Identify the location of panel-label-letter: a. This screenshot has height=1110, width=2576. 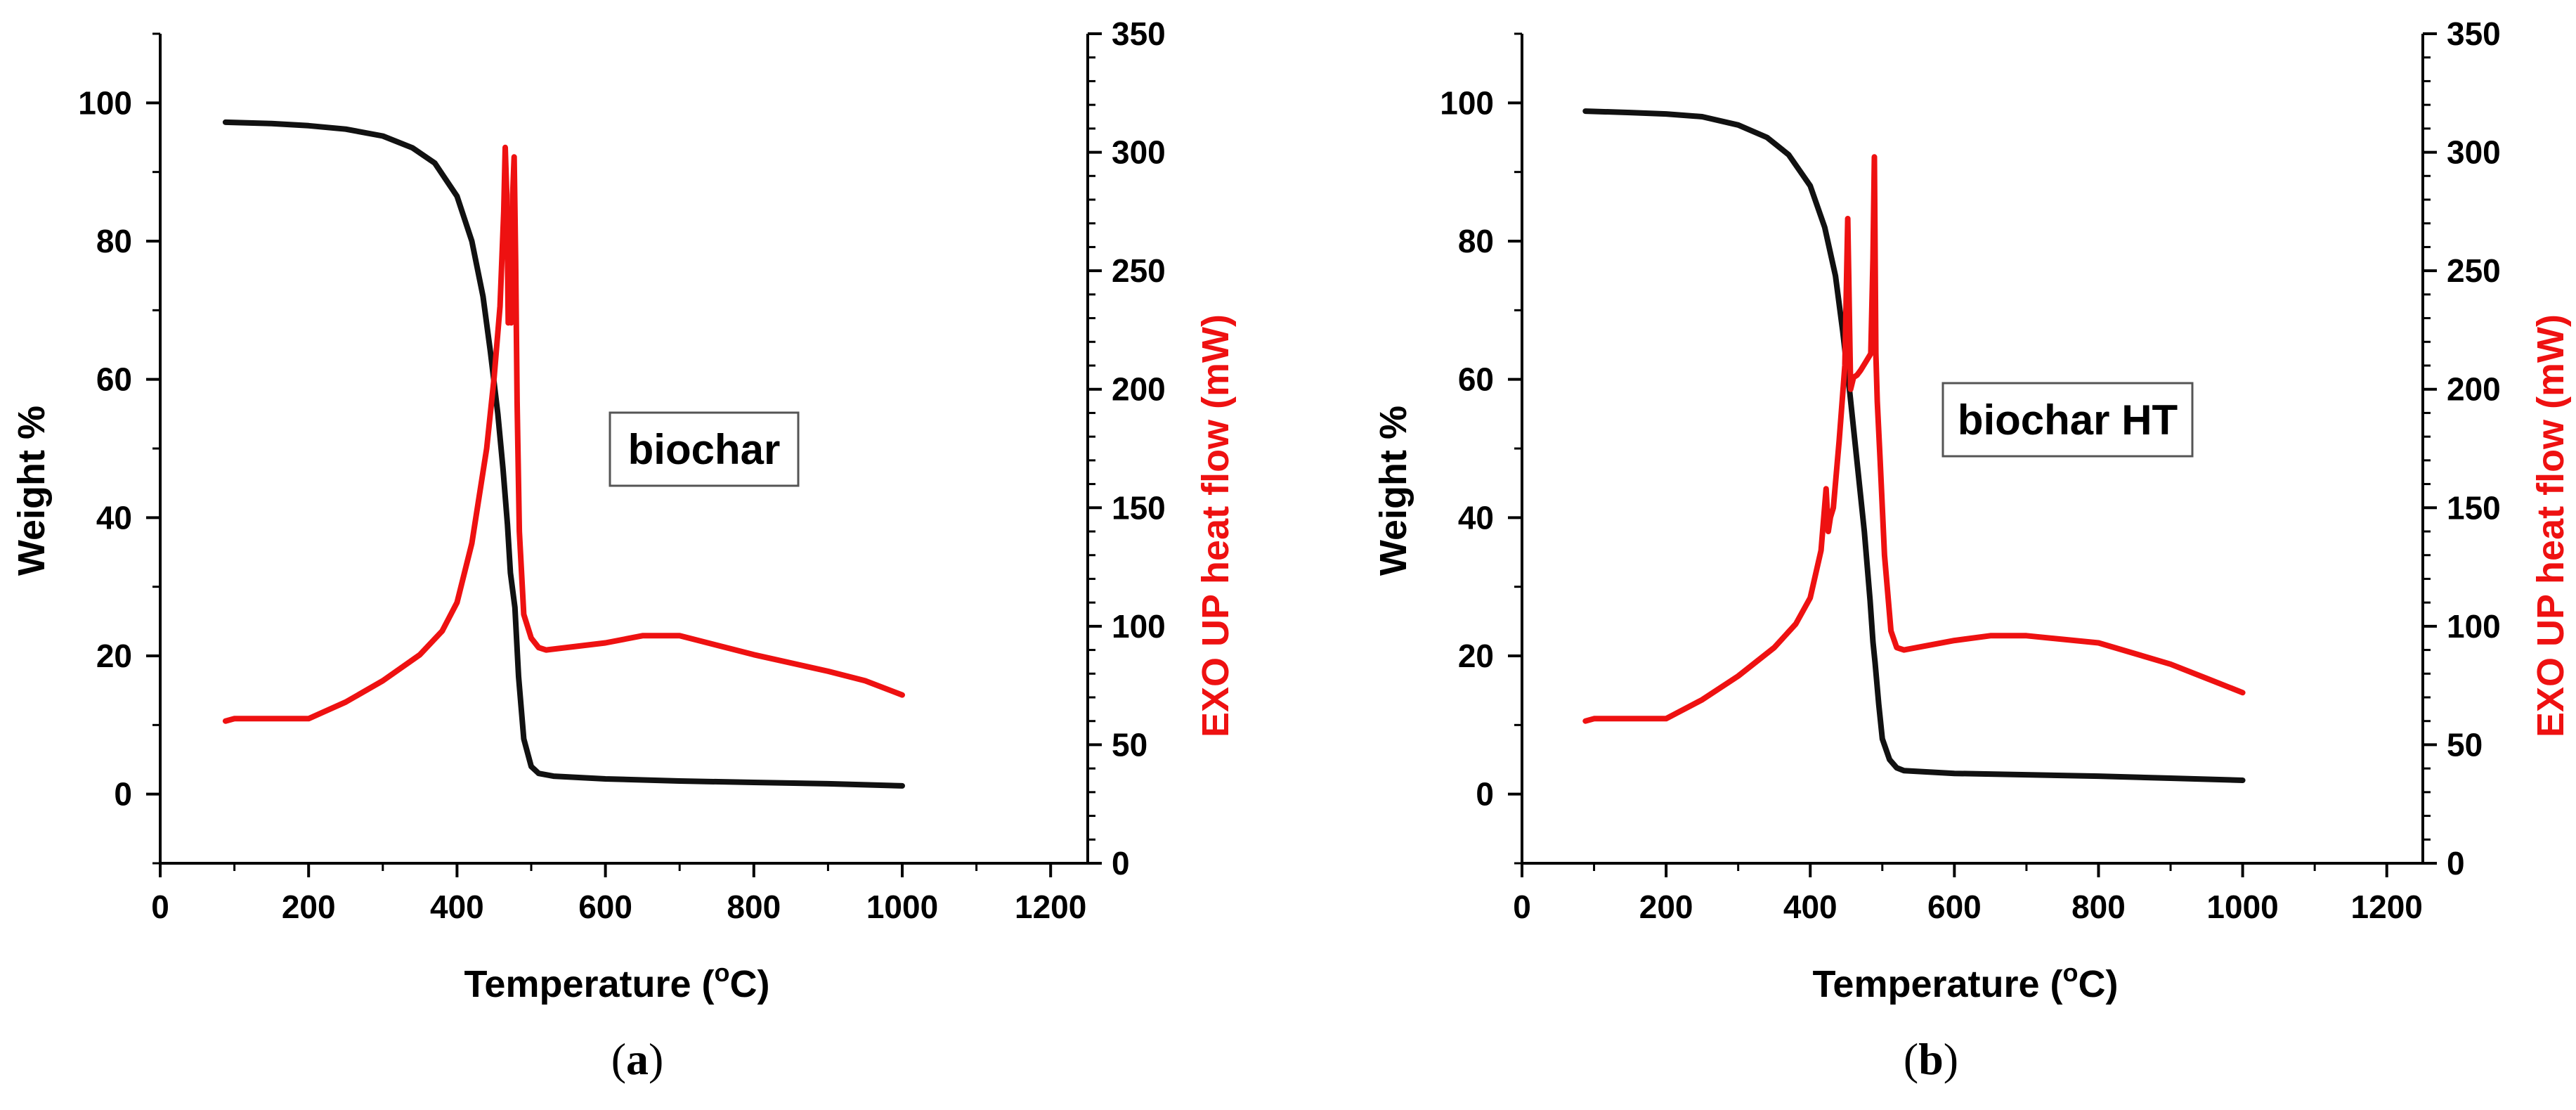
(637, 1059).